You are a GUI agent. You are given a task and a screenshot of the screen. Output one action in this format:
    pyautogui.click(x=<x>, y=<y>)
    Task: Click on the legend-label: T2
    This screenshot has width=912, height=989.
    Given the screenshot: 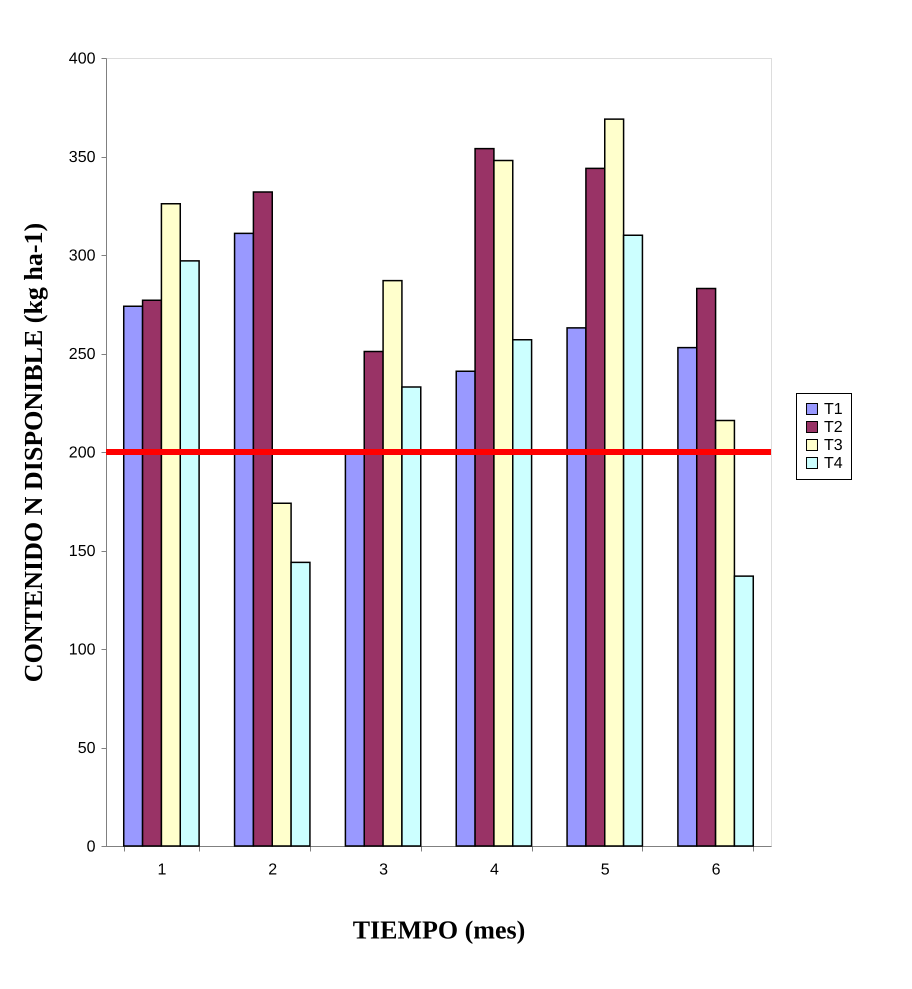 What is the action you would take?
    pyautogui.click(x=833, y=427)
    